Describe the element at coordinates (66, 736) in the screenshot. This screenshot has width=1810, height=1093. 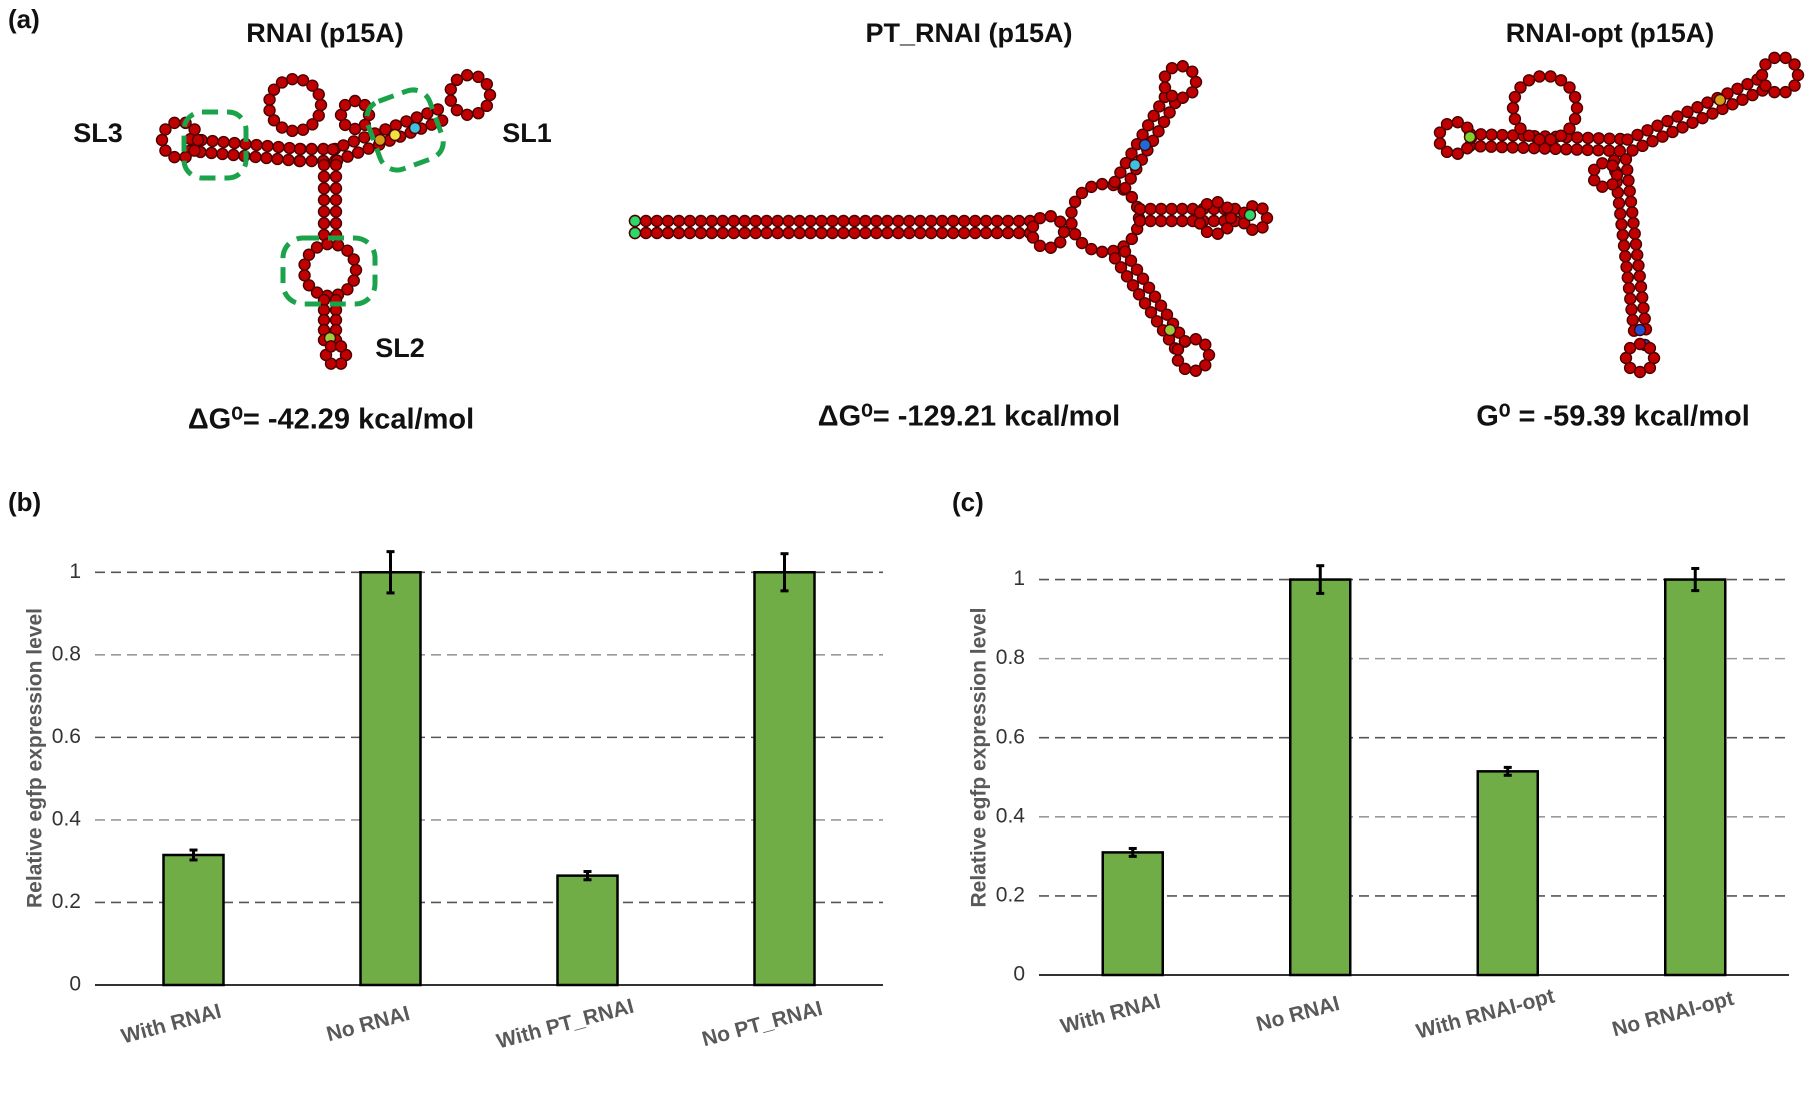
I see `y-tick-label: 0.6` at that location.